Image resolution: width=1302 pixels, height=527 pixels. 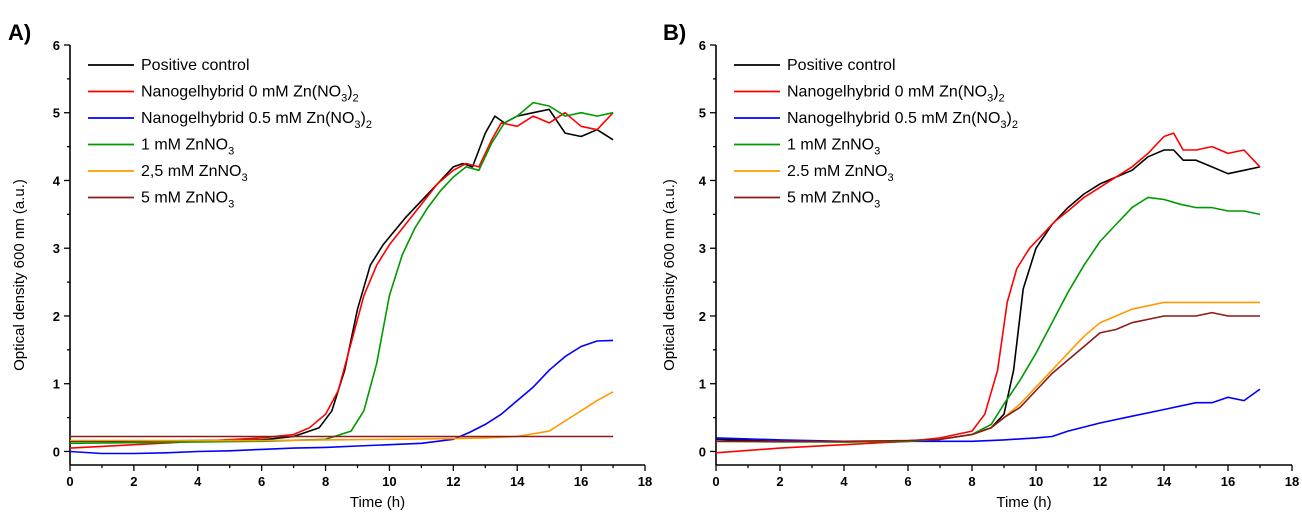 I want to click on panel-label: A), so click(x=19, y=32).